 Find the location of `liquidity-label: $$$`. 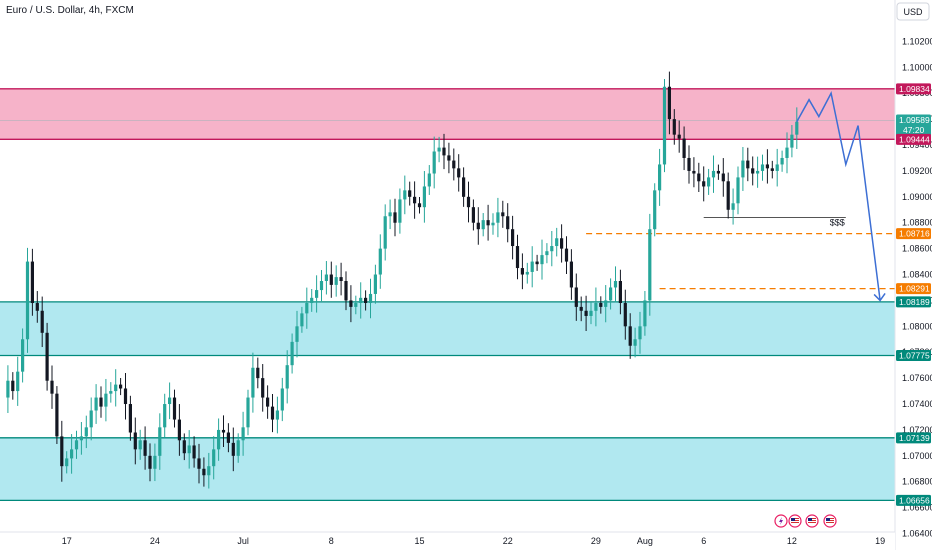

liquidity-label: $$$ is located at coordinates (837, 223).